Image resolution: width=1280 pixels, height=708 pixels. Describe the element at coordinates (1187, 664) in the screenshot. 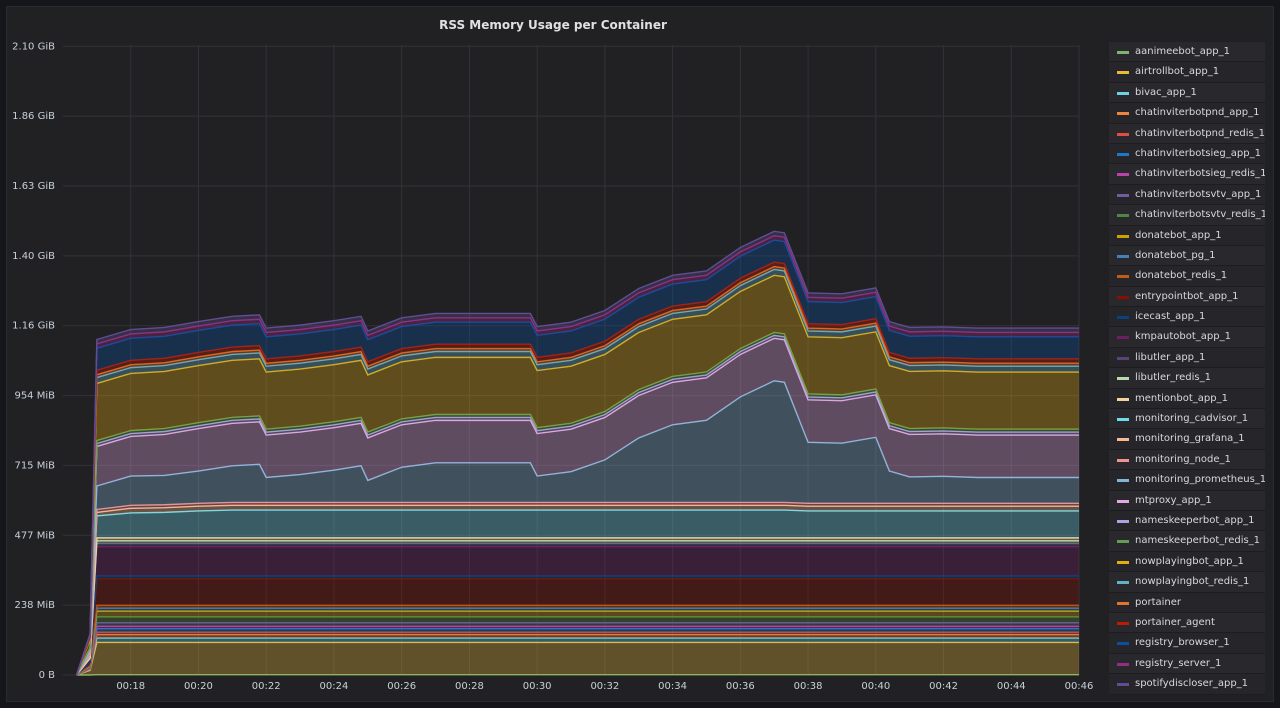

I see `legend-item: registry_server_1` at that location.